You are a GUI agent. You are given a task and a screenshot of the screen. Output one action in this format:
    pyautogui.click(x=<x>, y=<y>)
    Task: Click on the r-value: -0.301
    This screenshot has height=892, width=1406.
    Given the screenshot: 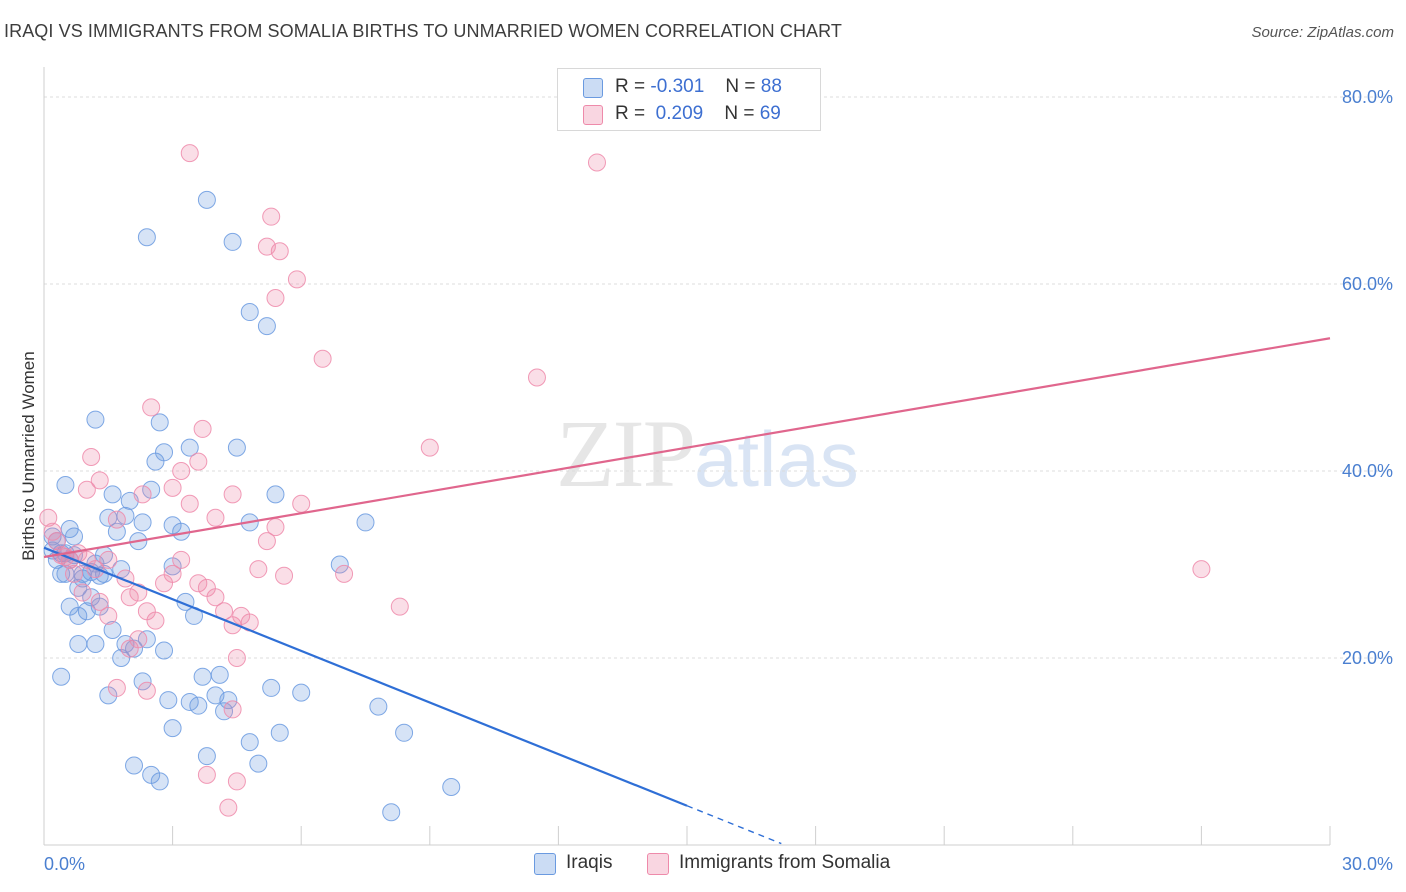 What is the action you would take?
    pyautogui.click(x=677, y=86)
    